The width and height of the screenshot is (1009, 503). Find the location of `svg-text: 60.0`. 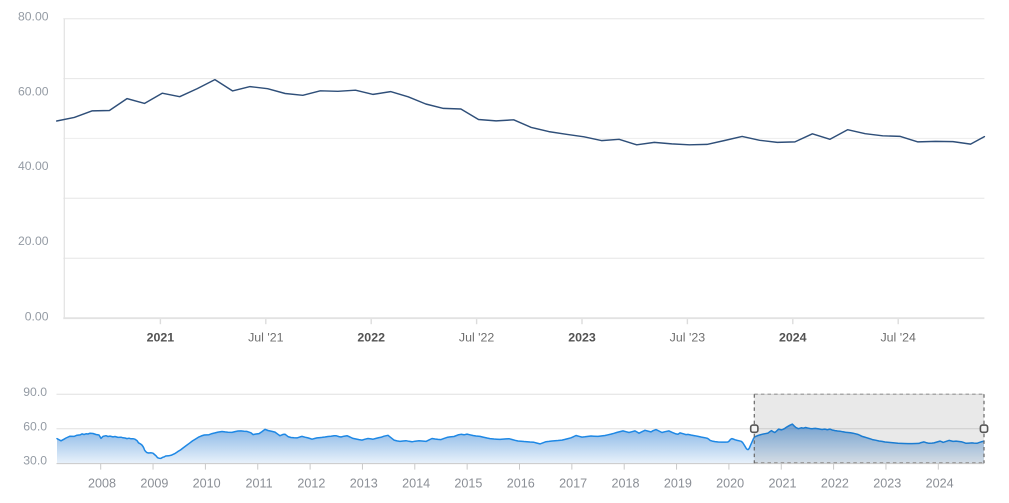

svg-text: 60.0 is located at coordinates (35, 427).